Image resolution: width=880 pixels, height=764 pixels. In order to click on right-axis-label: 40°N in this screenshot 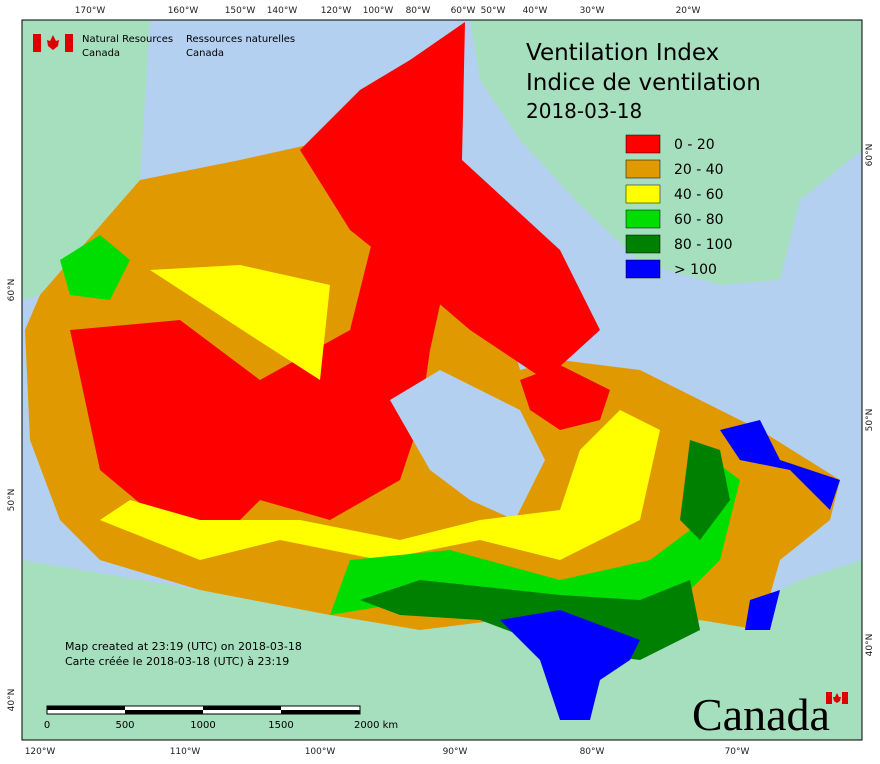, I will do `click(870, 645)`.